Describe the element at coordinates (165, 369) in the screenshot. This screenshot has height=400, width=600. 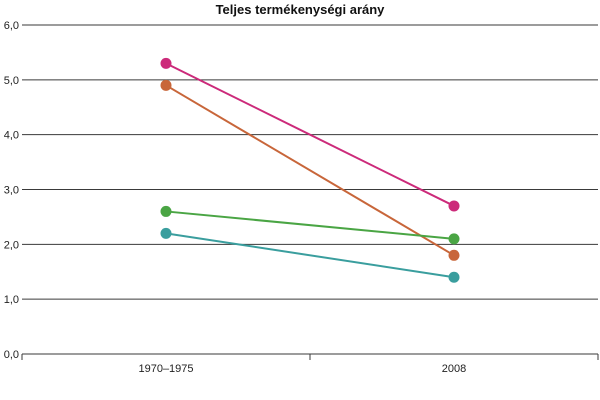
I see `x-tick-label: 1970–1975` at that location.